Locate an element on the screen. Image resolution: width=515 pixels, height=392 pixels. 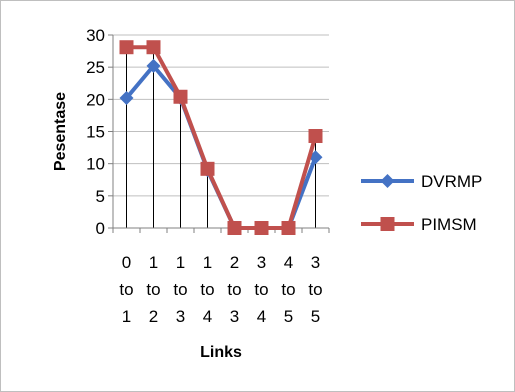
x-tick-group: 4 to 5 is located at coordinates (288, 289).